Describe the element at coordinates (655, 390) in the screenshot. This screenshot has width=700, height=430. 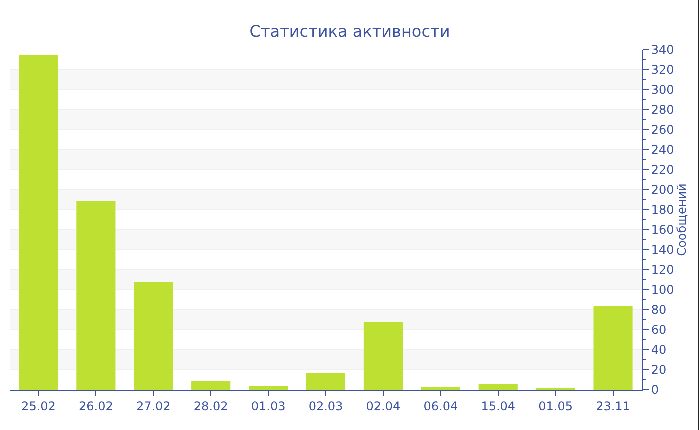
I see `y-tick-label: 0` at that location.